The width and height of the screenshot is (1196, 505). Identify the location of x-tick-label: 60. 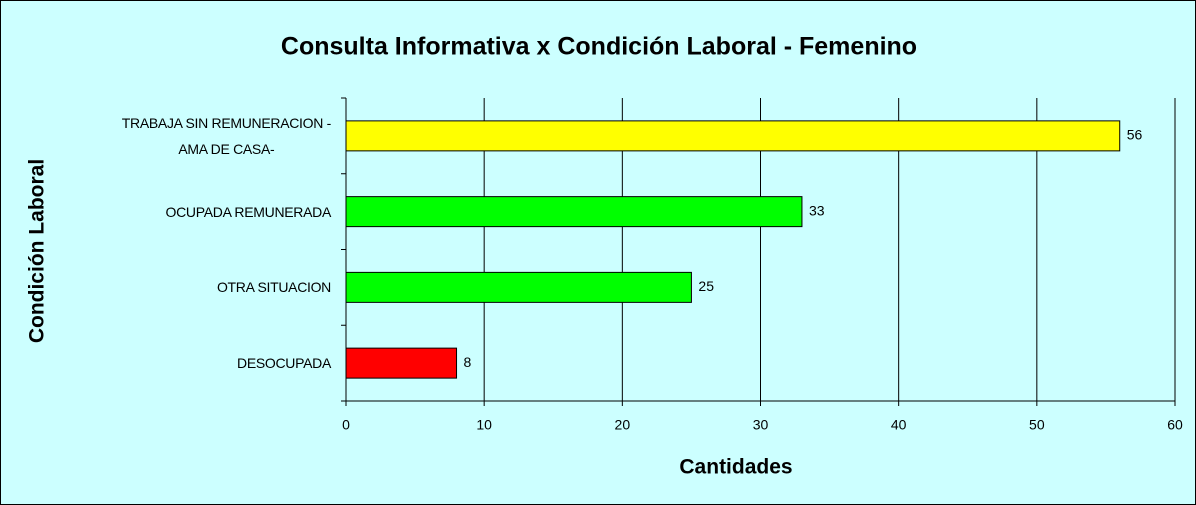
(1175, 425).